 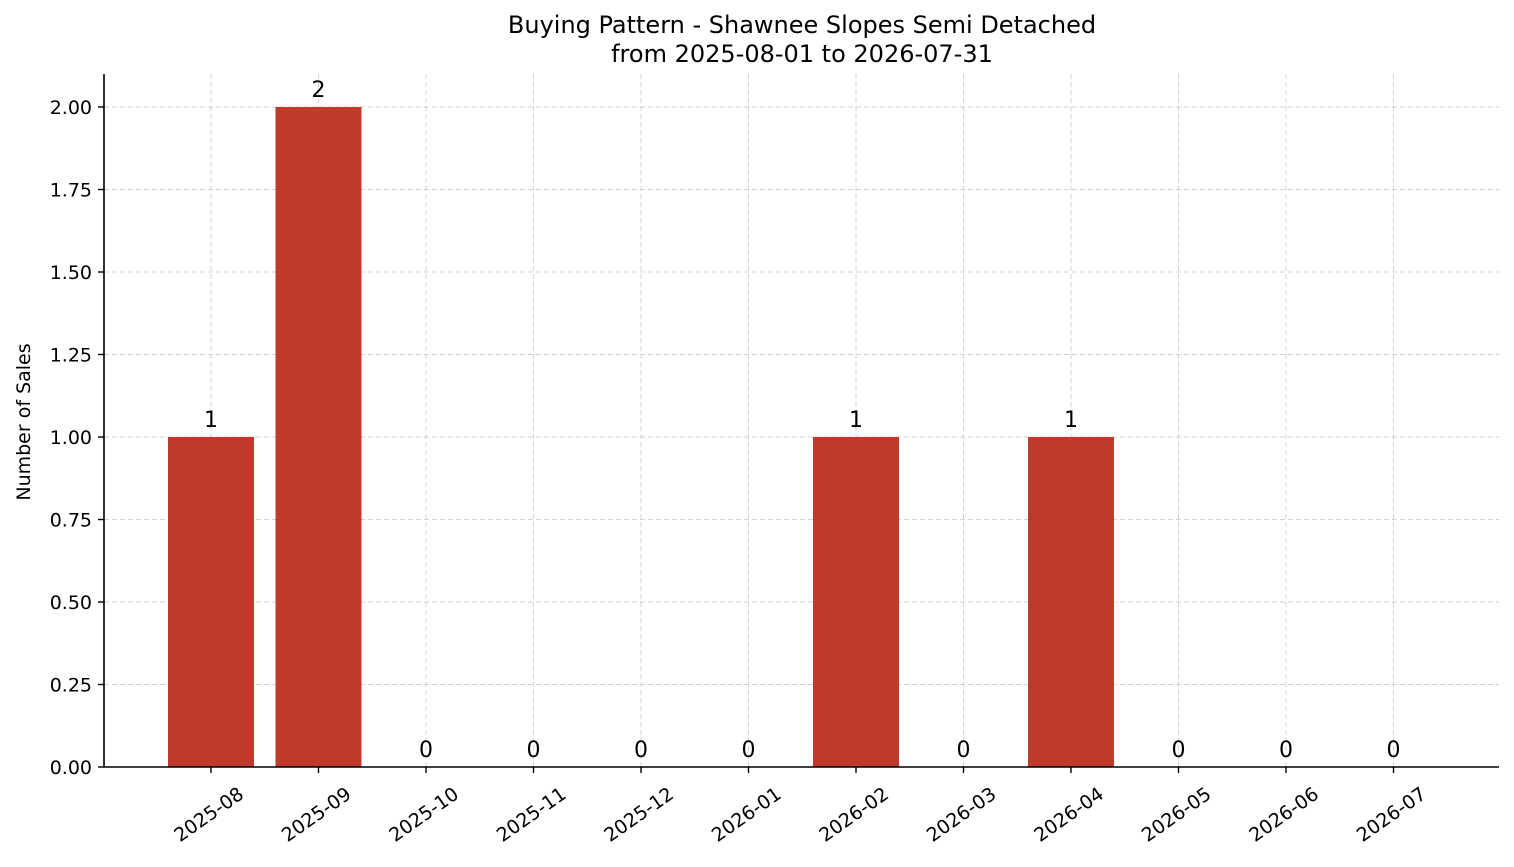 I want to click on data-label-2026-07: 0, so click(x=1394, y=750).